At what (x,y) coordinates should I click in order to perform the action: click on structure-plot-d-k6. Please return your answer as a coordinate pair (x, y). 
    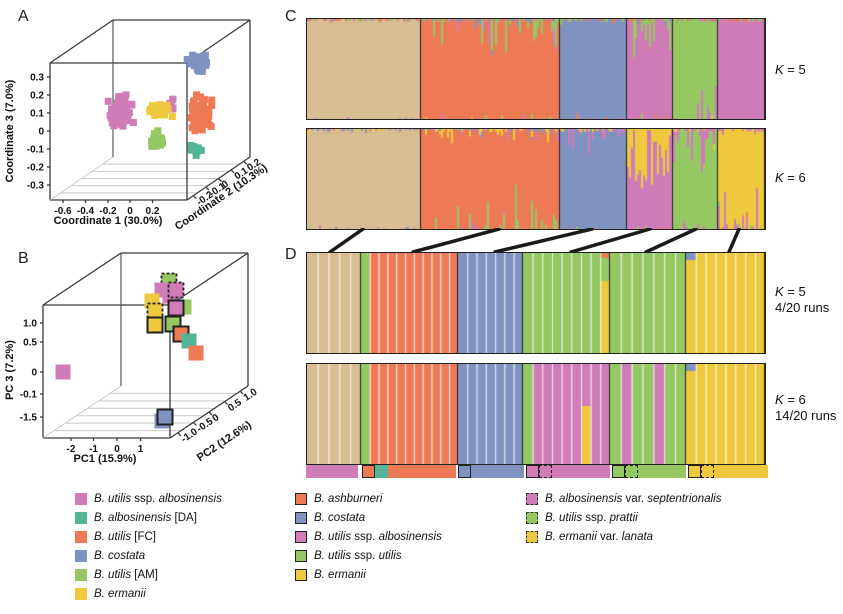
    Looking at the image, I should click on (536, 414).